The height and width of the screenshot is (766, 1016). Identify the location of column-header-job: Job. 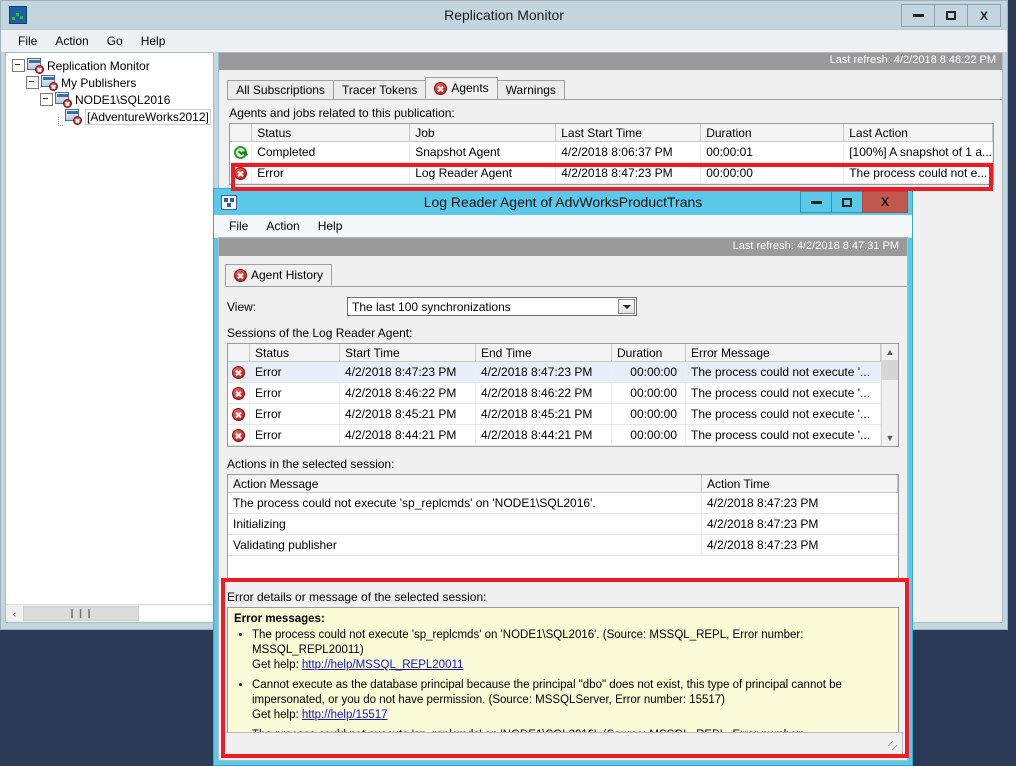
(483, 132).